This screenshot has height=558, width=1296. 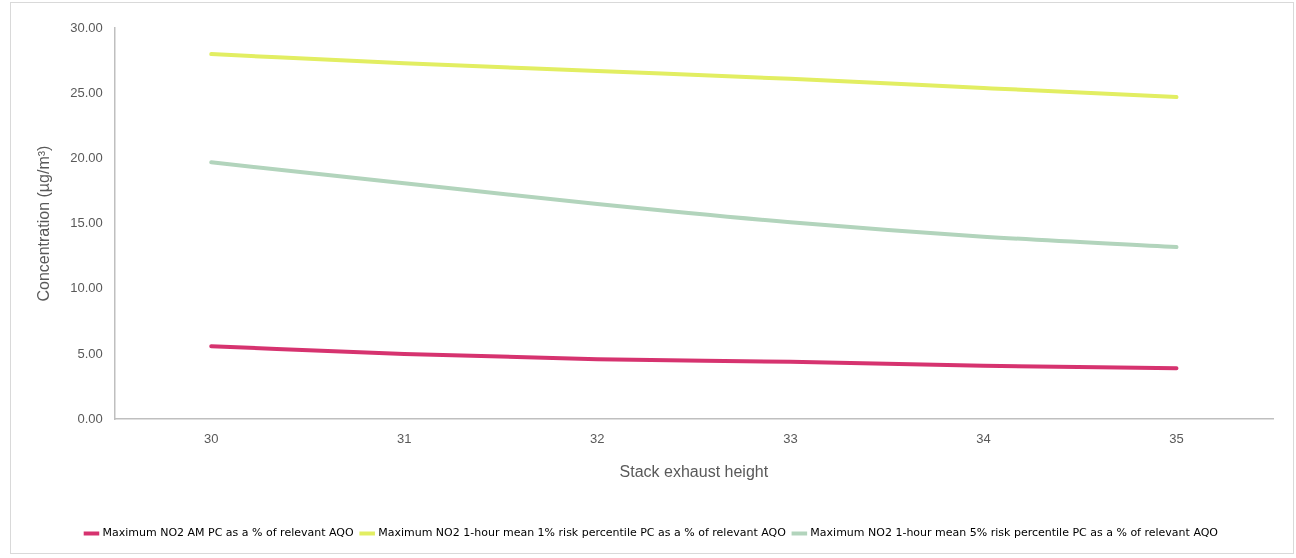 I want to click on y-tick-label: 0.00, so click(x=90, y=418).